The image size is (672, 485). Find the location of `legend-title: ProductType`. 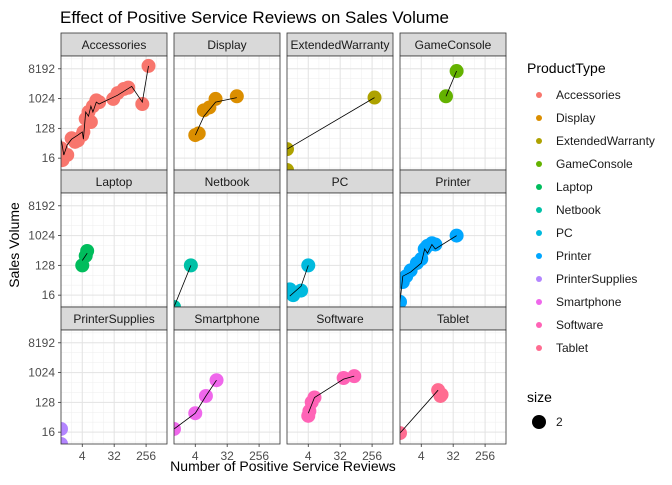

legend-title: ProductType is located at coordinates (566, 68).